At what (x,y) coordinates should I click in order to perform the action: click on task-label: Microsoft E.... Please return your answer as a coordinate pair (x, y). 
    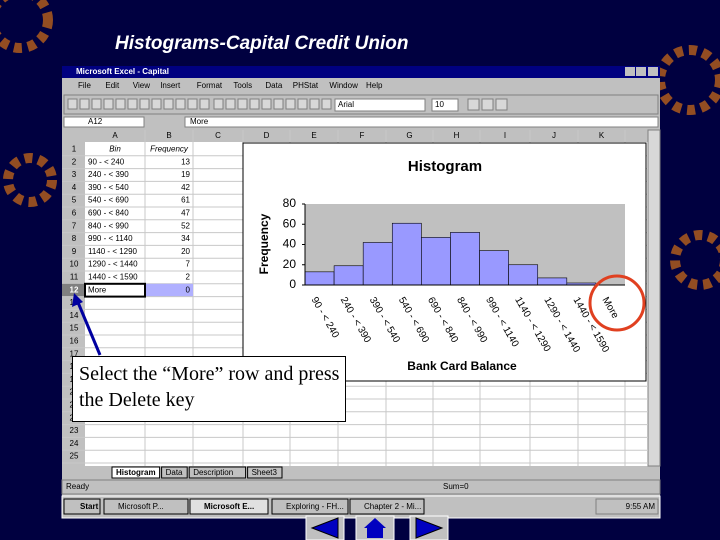
    Looking at the image, I should click on (229, 506).